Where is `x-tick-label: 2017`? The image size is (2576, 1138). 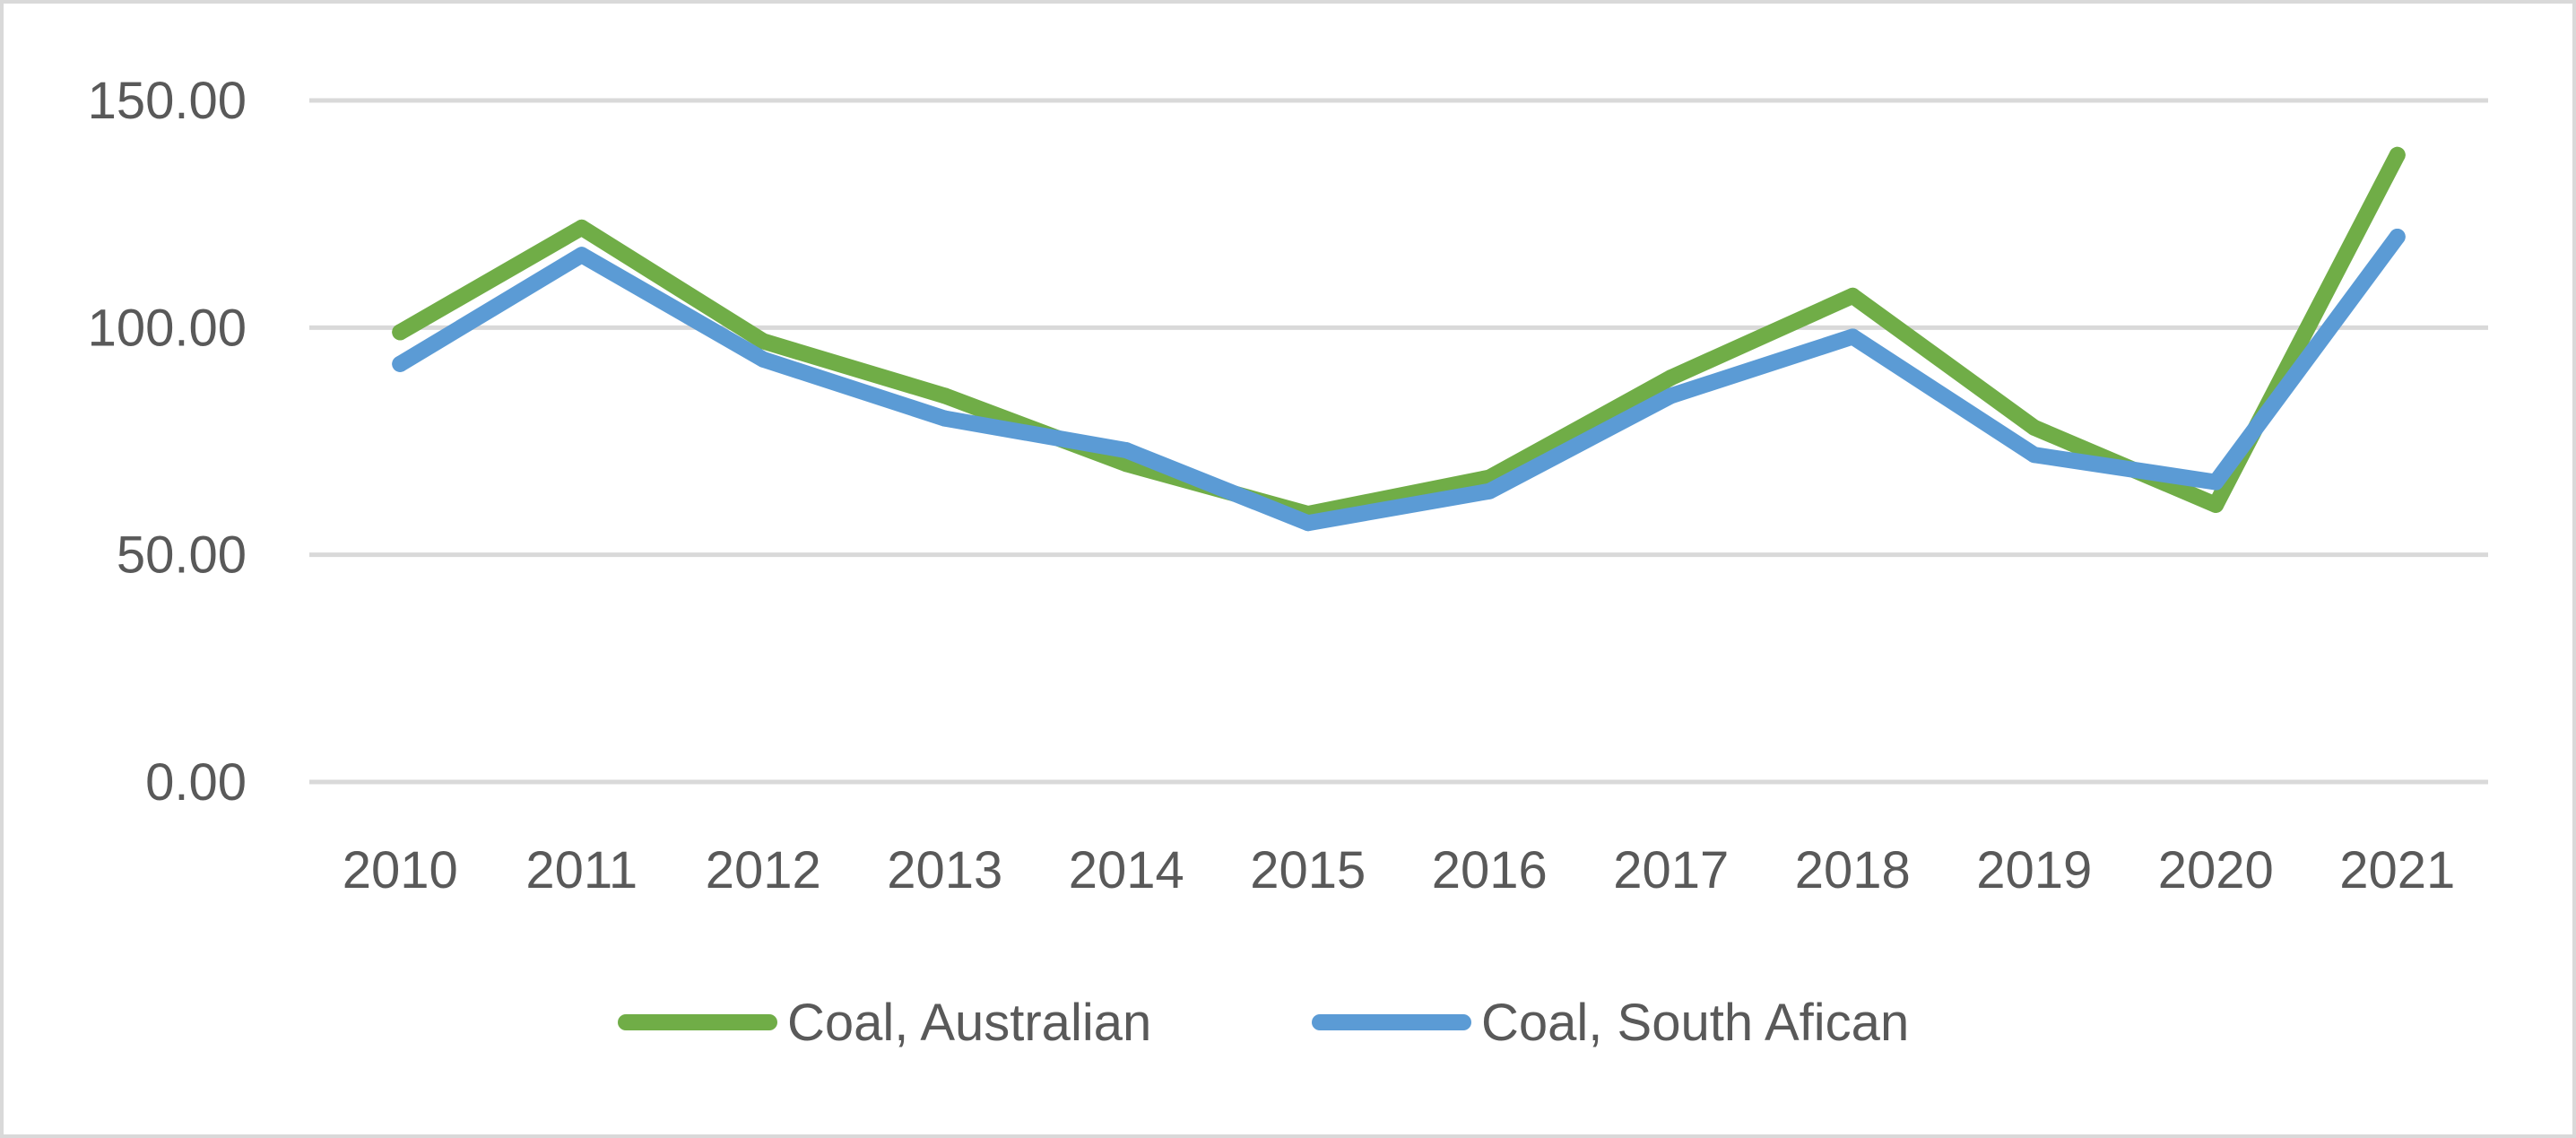 x-tick-label: 2017 is located at coordinates (1671, 870).